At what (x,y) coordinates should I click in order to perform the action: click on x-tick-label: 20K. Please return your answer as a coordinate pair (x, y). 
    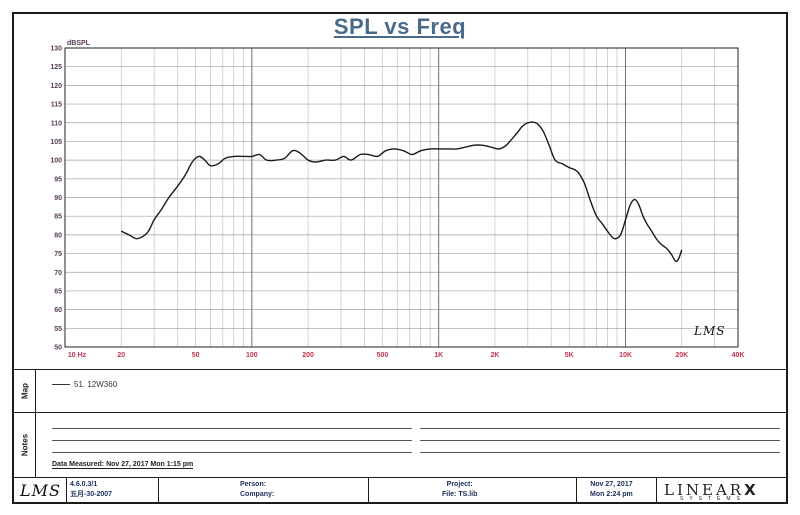
    Looking at the image, I should click on (681, 355).